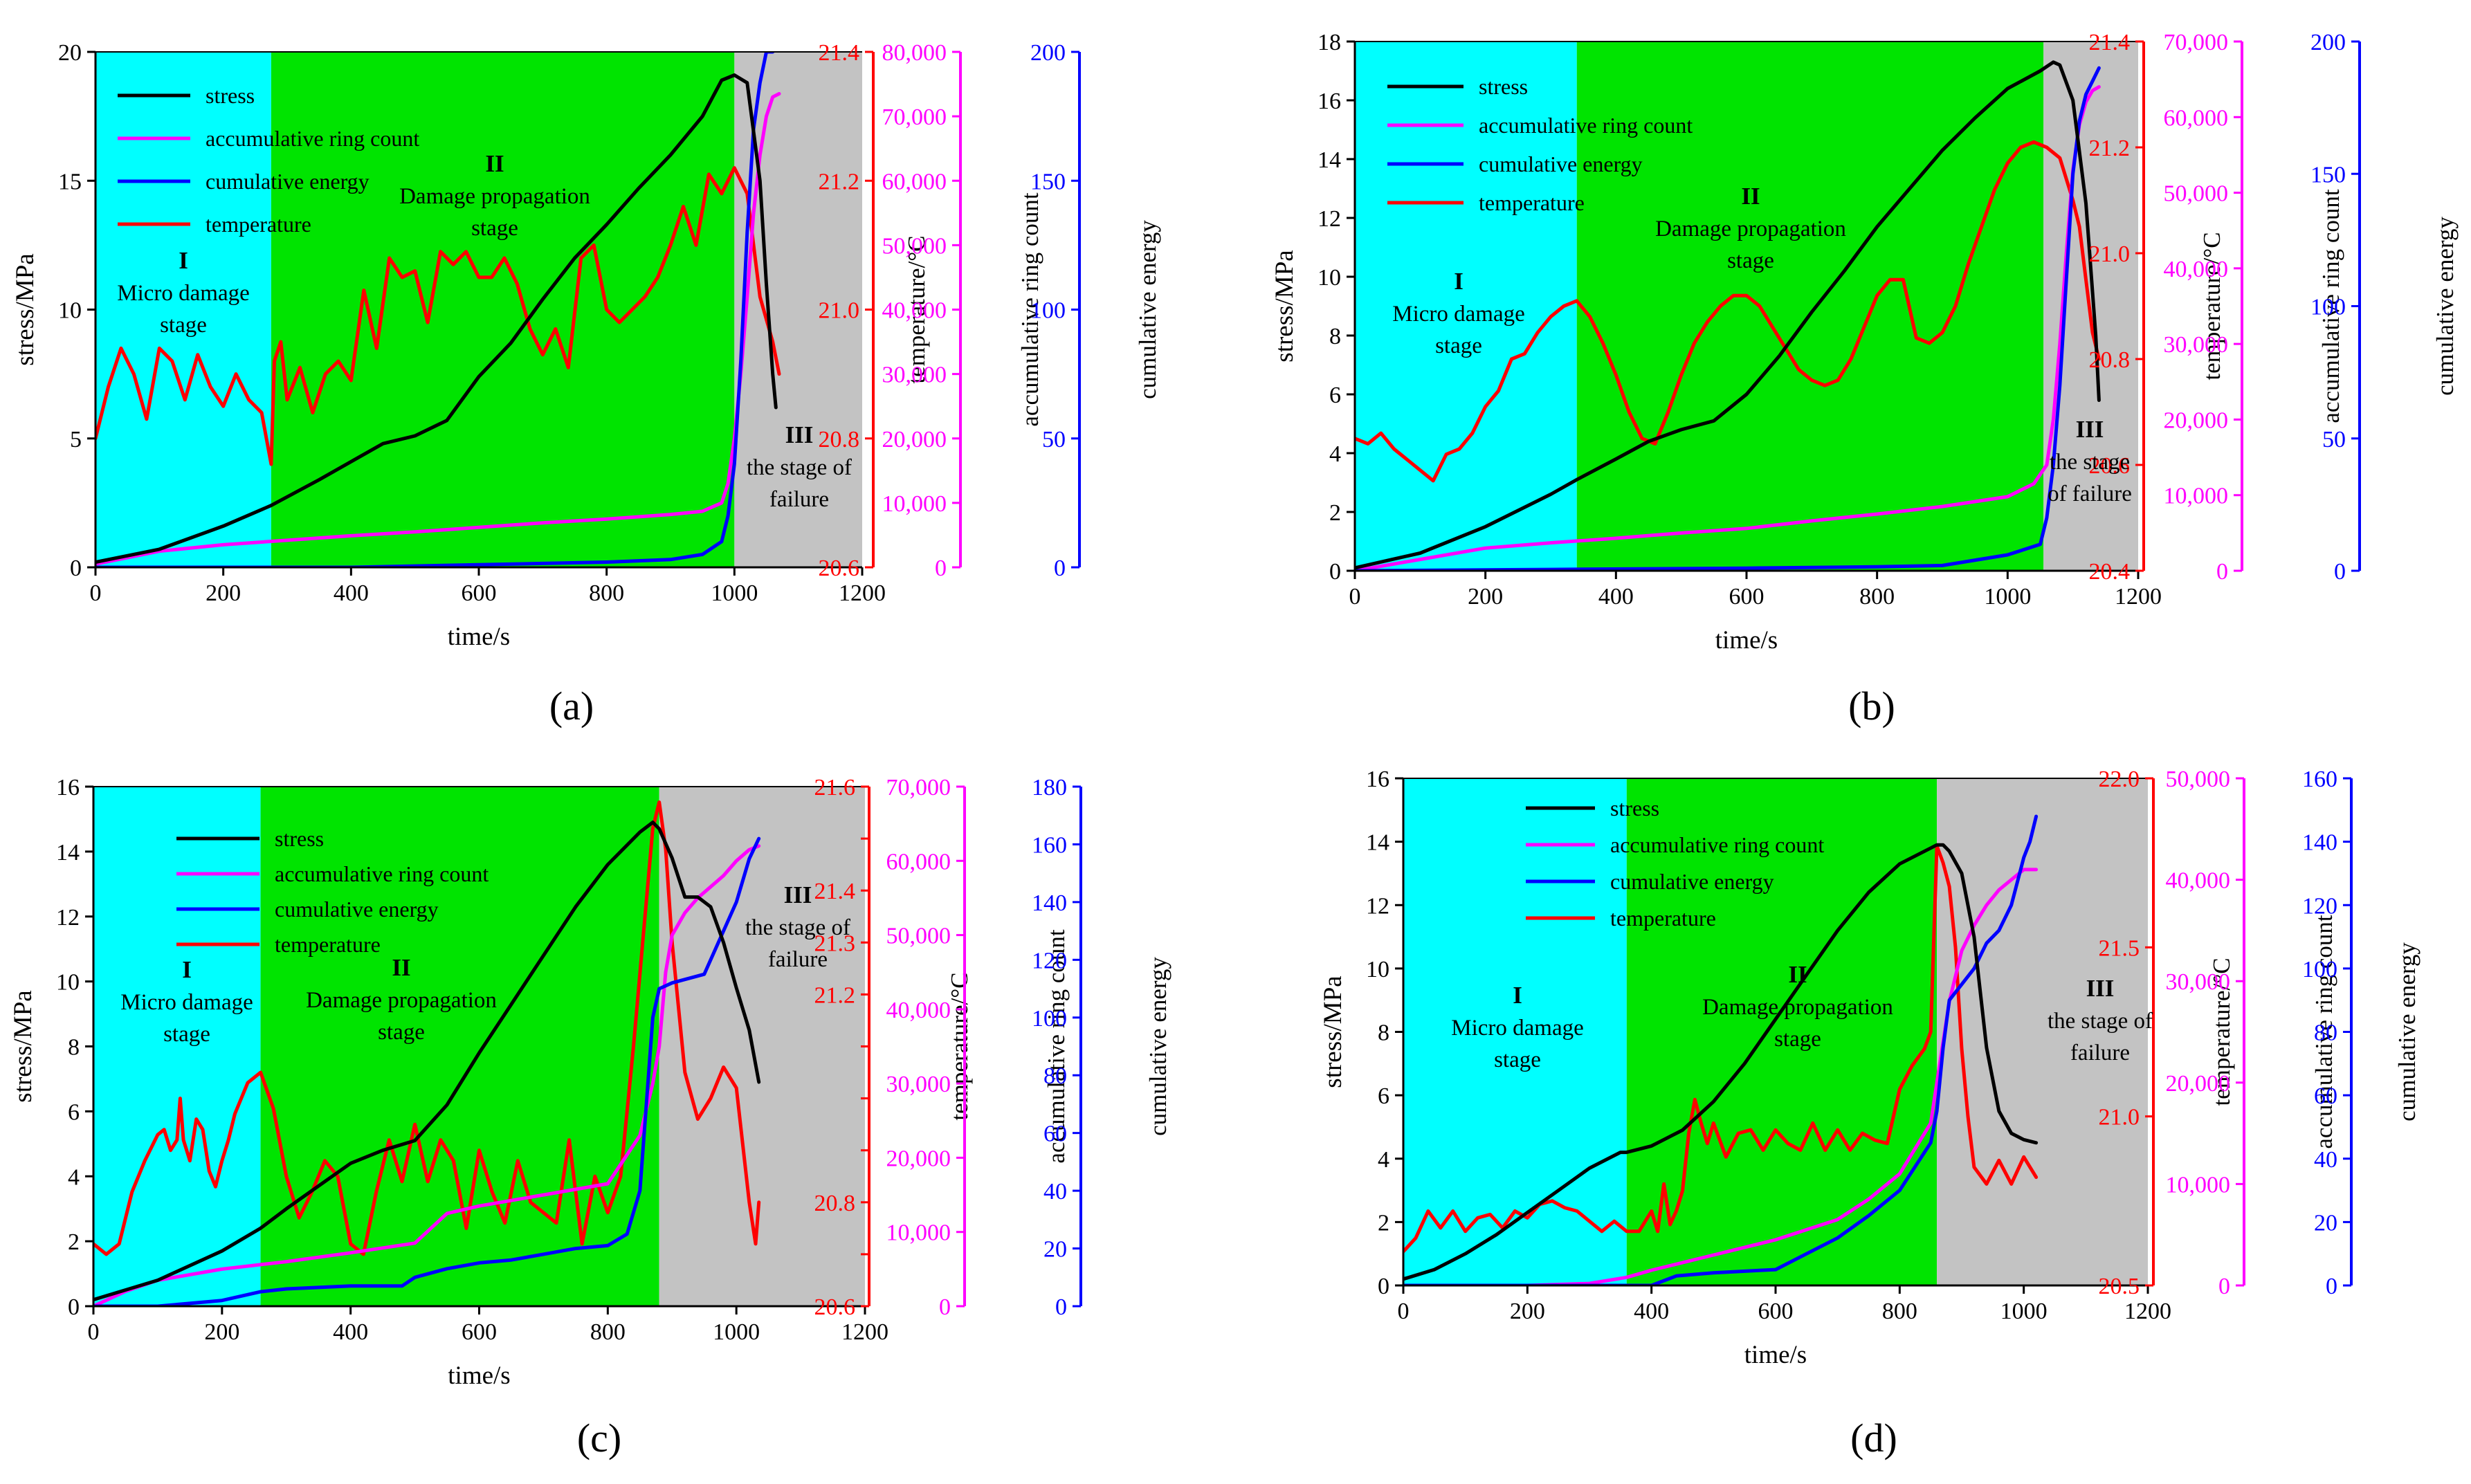 This screenshot has width=2471, height=1484. Describe the element at coordinates (1055, 1134) in the screenshot. I see `energy-tick-label: 60` at that location.